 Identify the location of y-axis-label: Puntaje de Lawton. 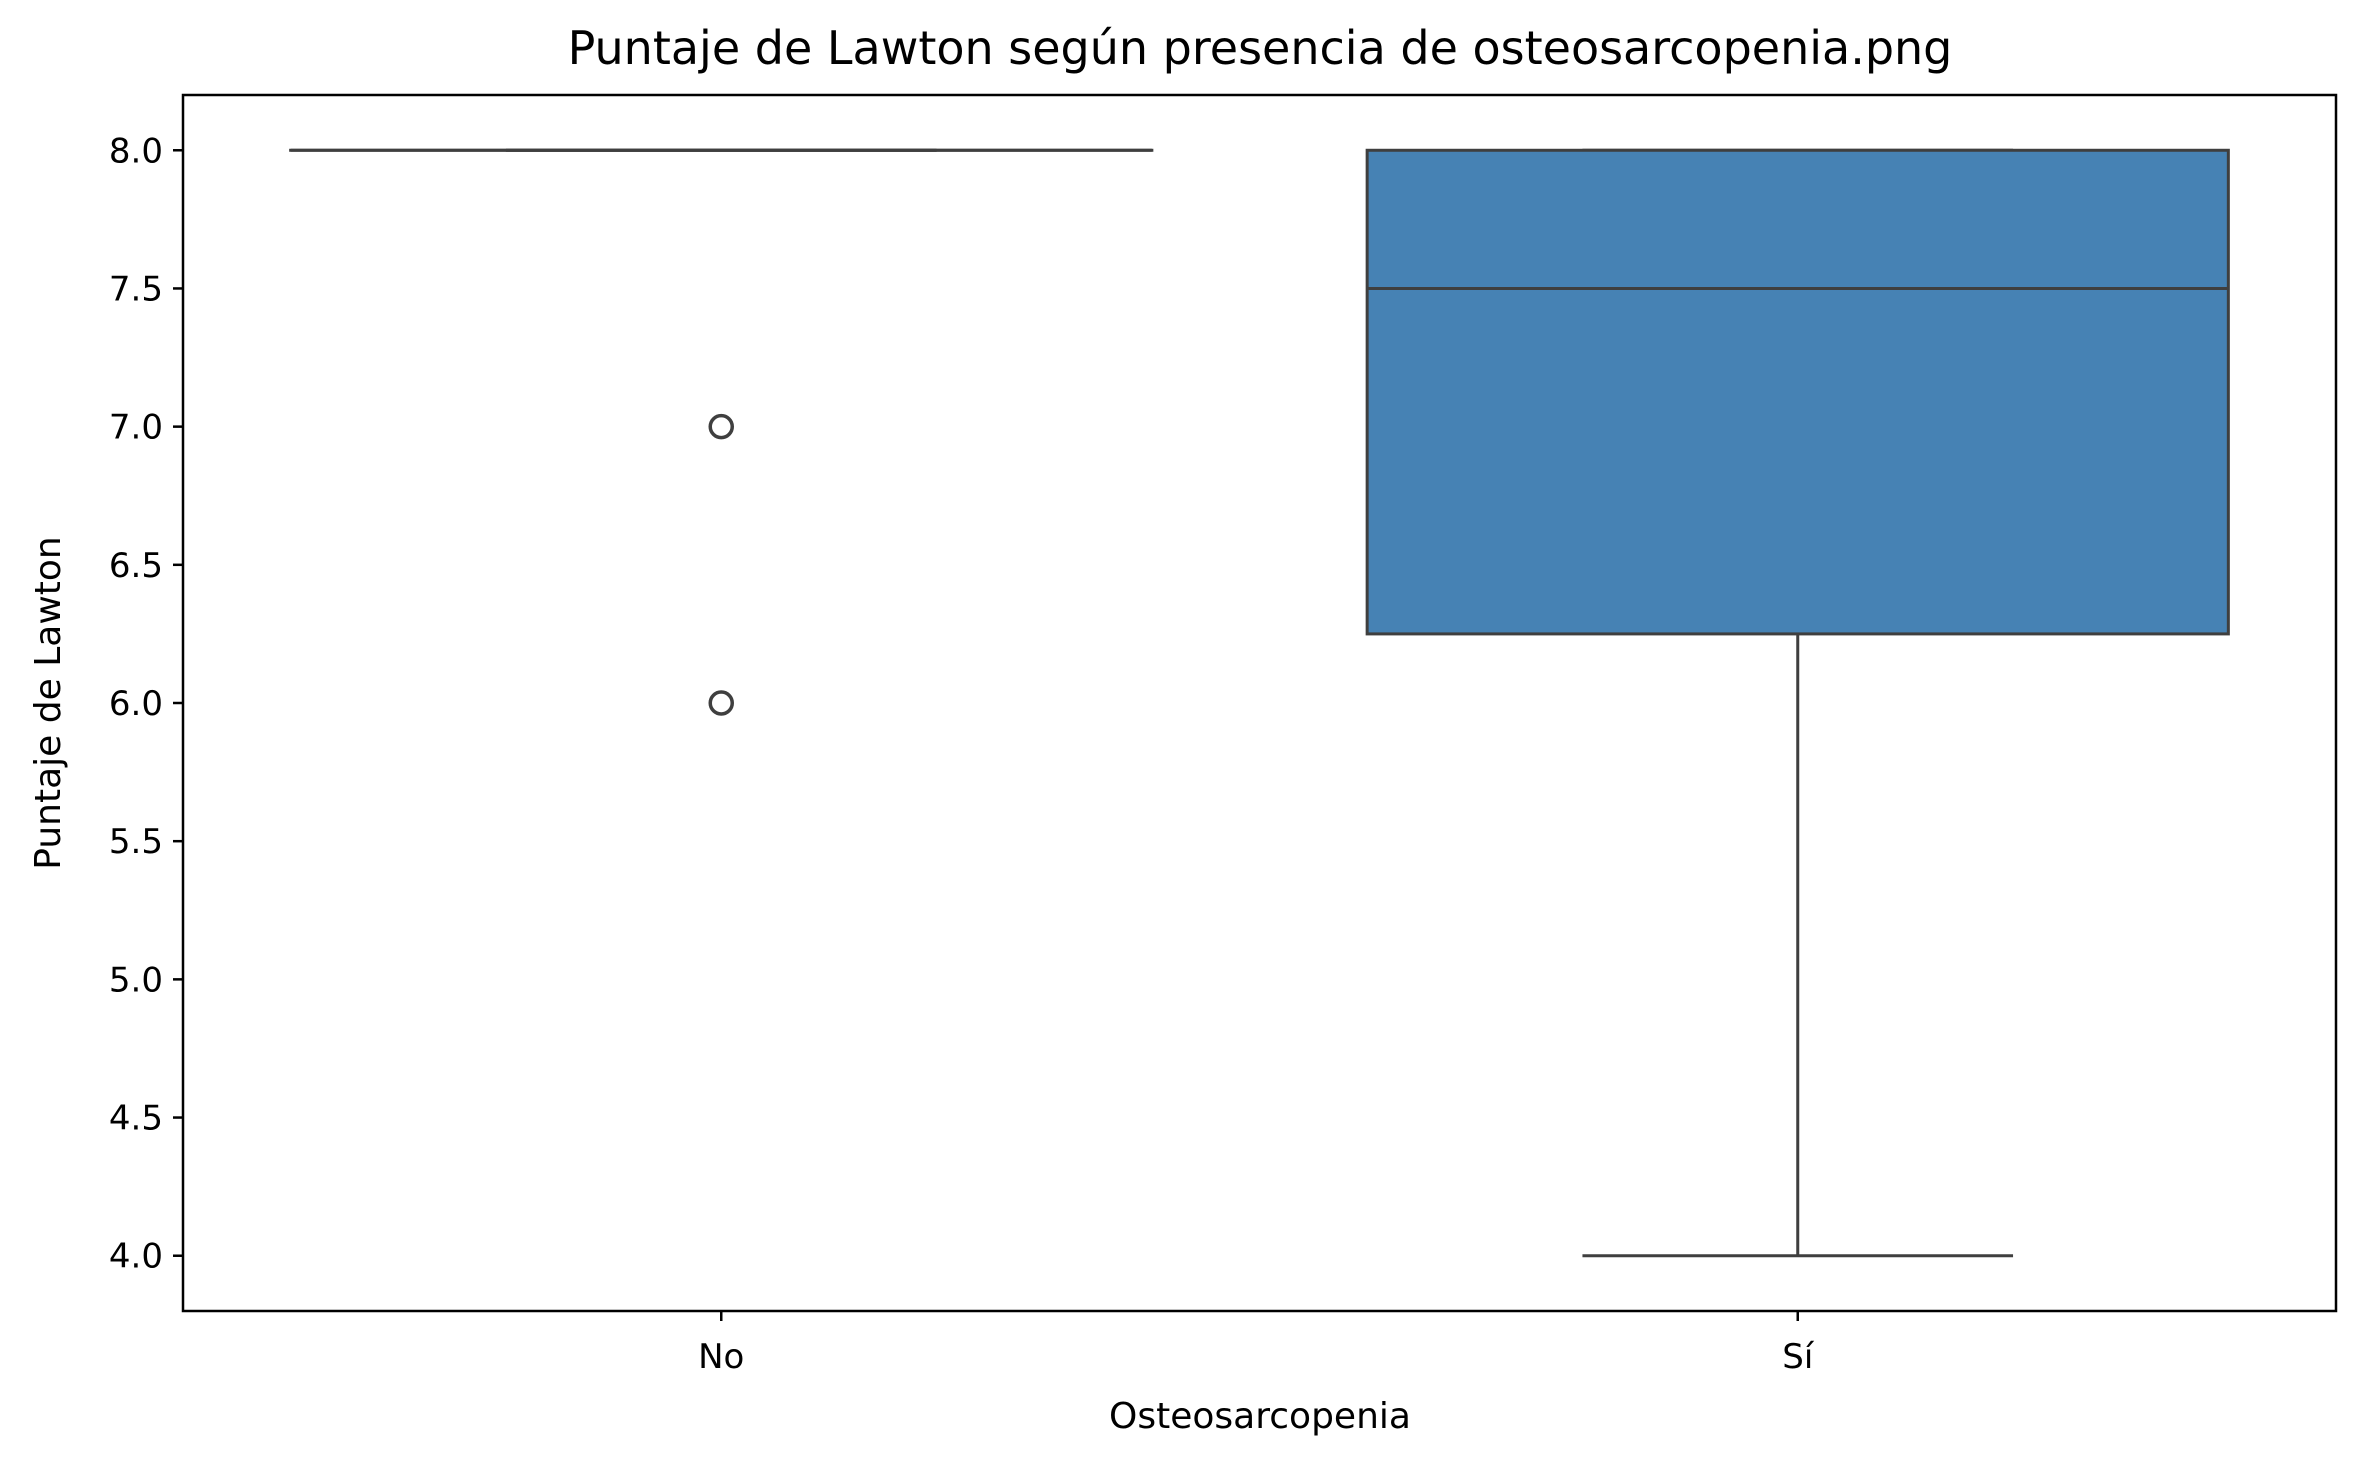
(48, 702).